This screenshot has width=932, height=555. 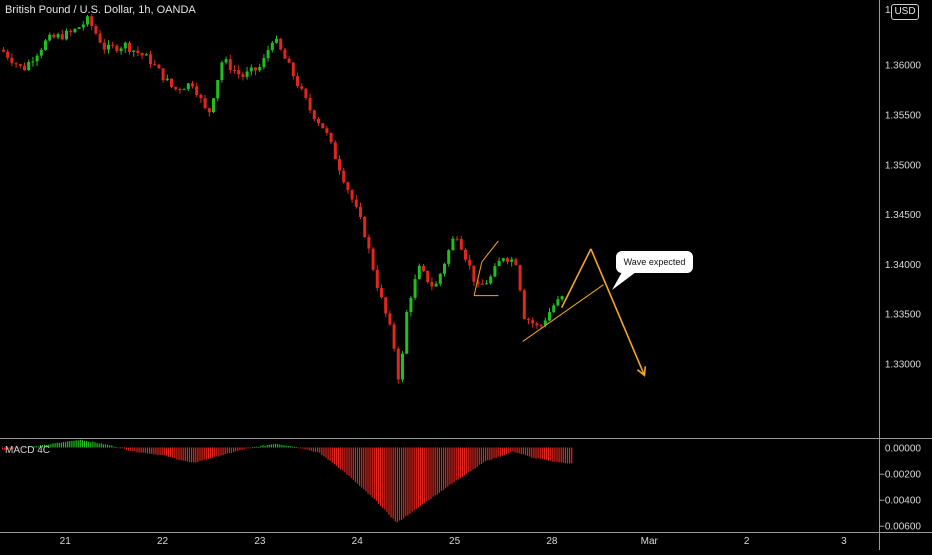 What do you see at coordinates (654, 262) in the screenshot?
I see `wave-expected-callout: Wave expected` at bounding box center [654, 262].